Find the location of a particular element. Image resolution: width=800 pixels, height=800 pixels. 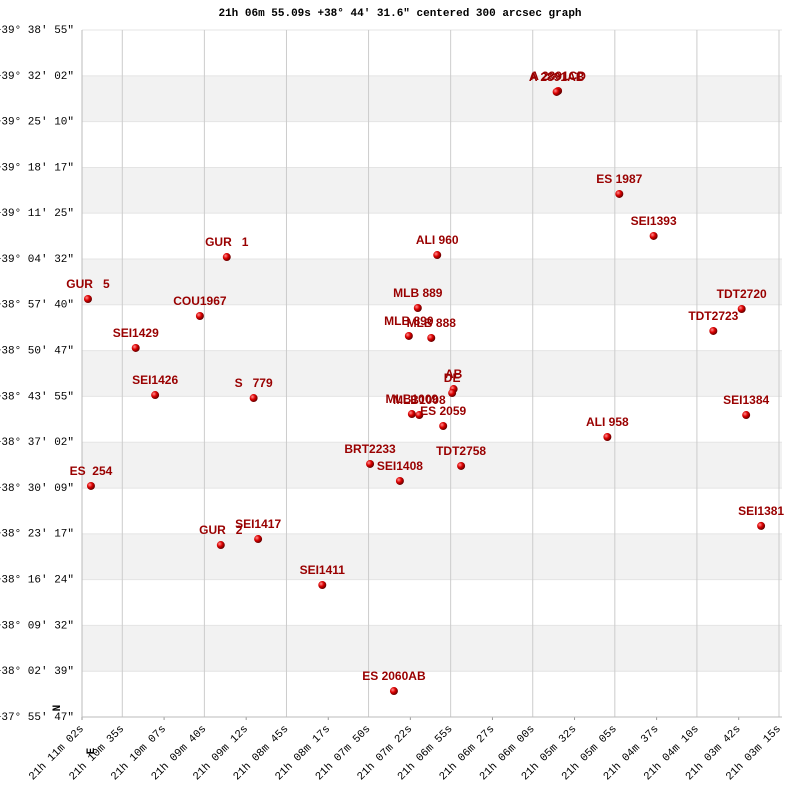

star-label: A 2891AB is located at coordinates (557, 77).